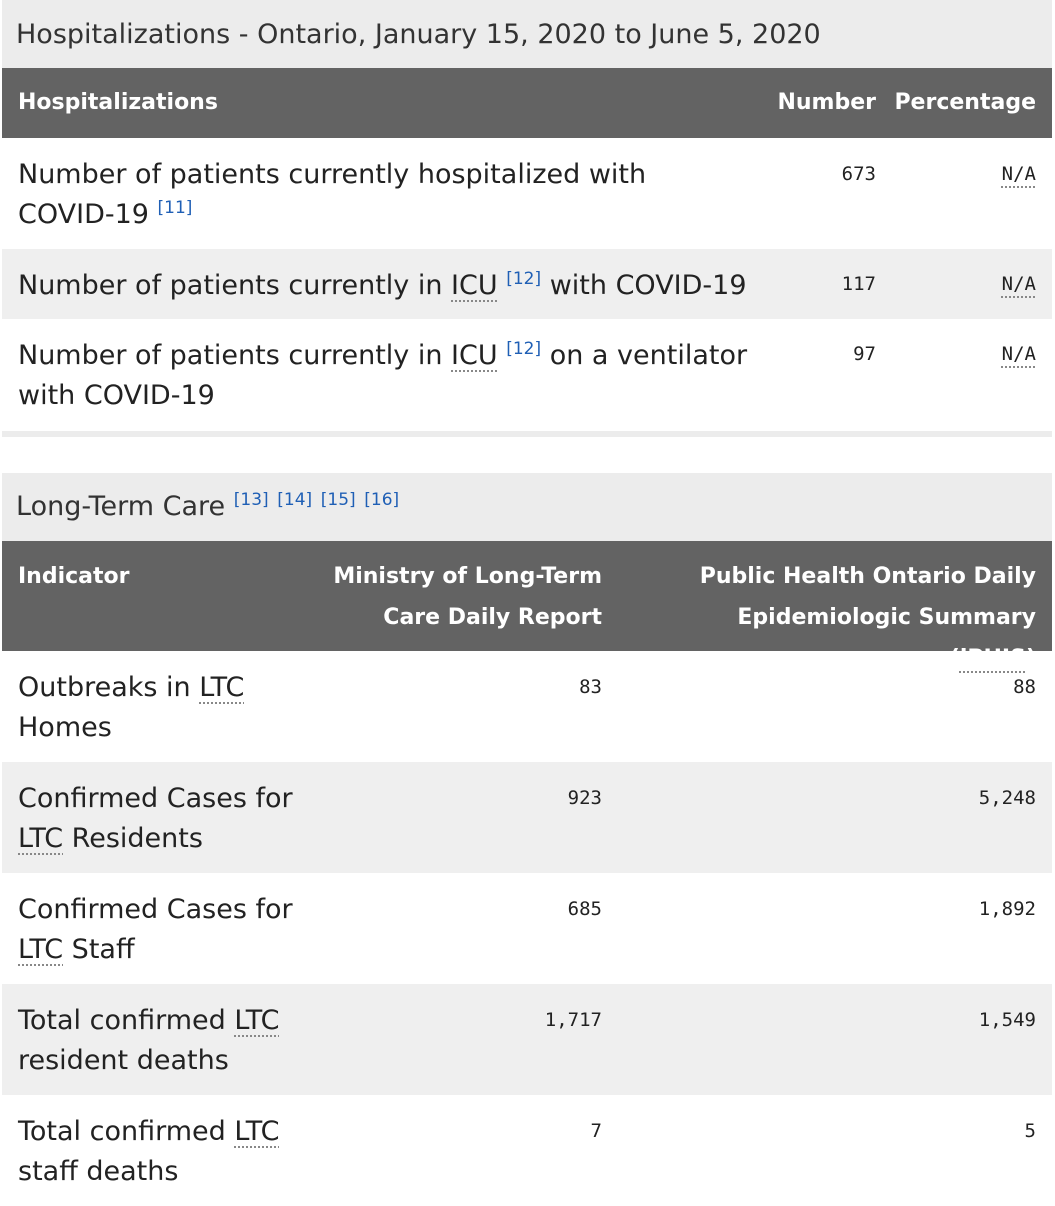  I want to click on reference-link: [13], so click(251, 500).